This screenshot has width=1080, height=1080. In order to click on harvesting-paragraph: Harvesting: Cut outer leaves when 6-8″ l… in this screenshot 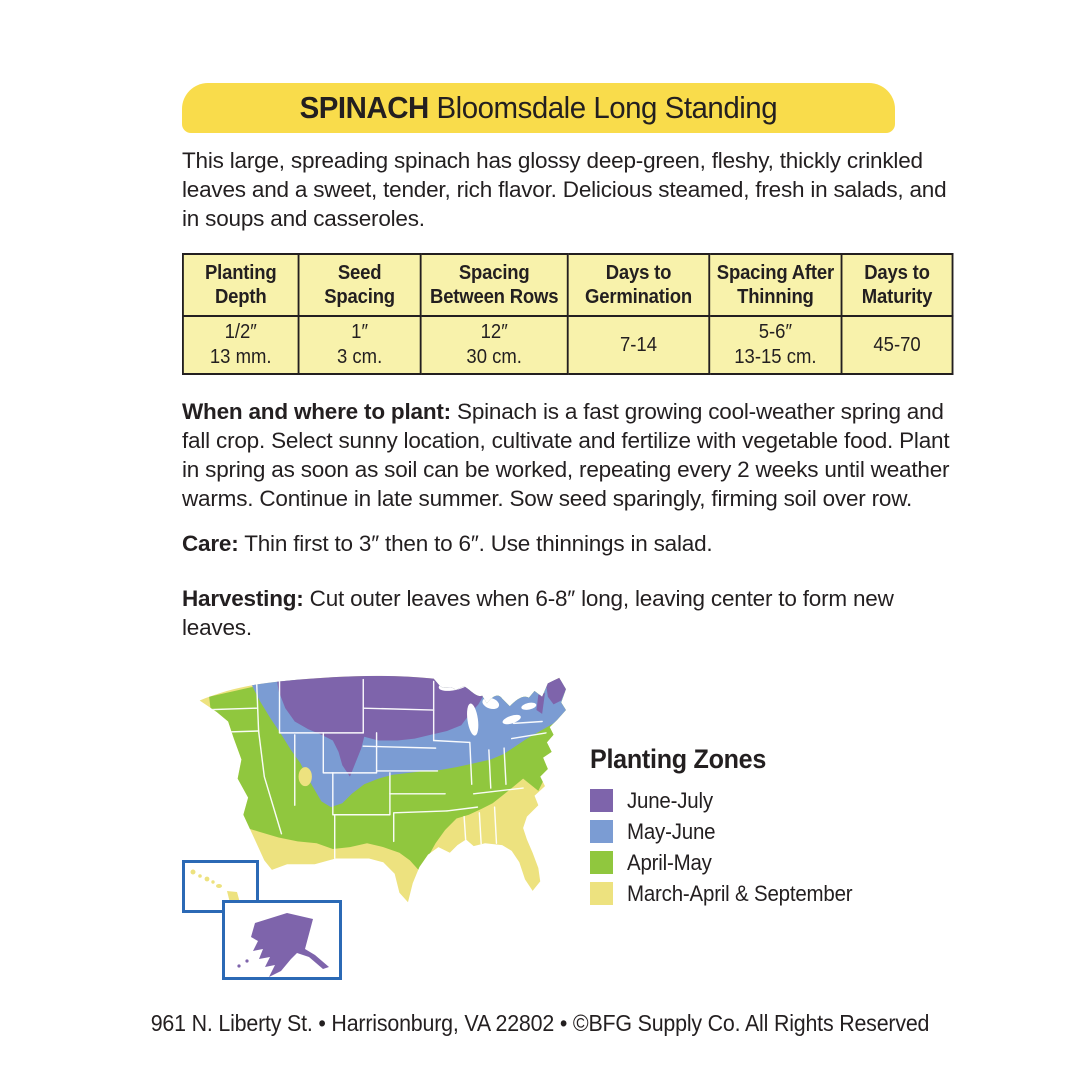, I will do `click(568, 613)`.